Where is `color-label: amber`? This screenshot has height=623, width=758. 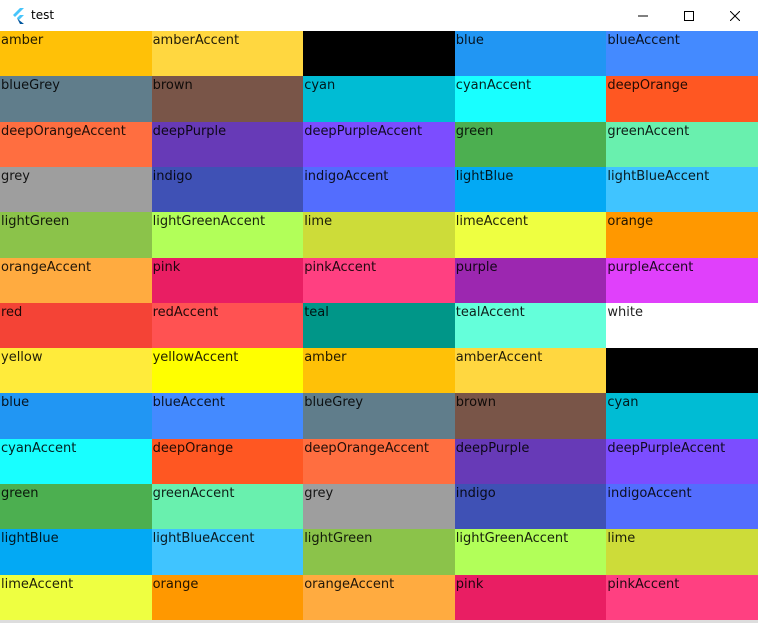
color-label: amber is located at coordinates (325, 358).